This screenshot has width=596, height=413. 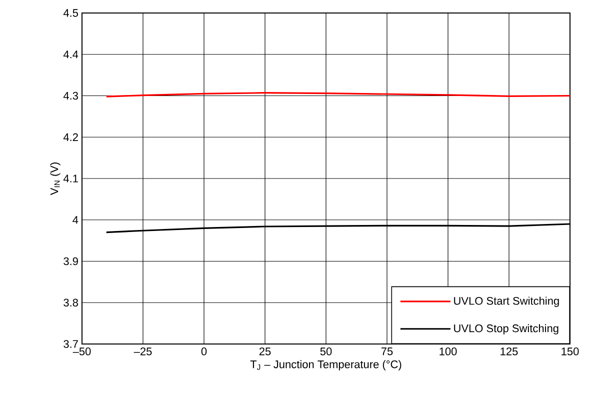 What do you see at coordinates (70, 137) in the screenshot?
I see `y-tick-label: 4.2` at bounding box center [70, 137].